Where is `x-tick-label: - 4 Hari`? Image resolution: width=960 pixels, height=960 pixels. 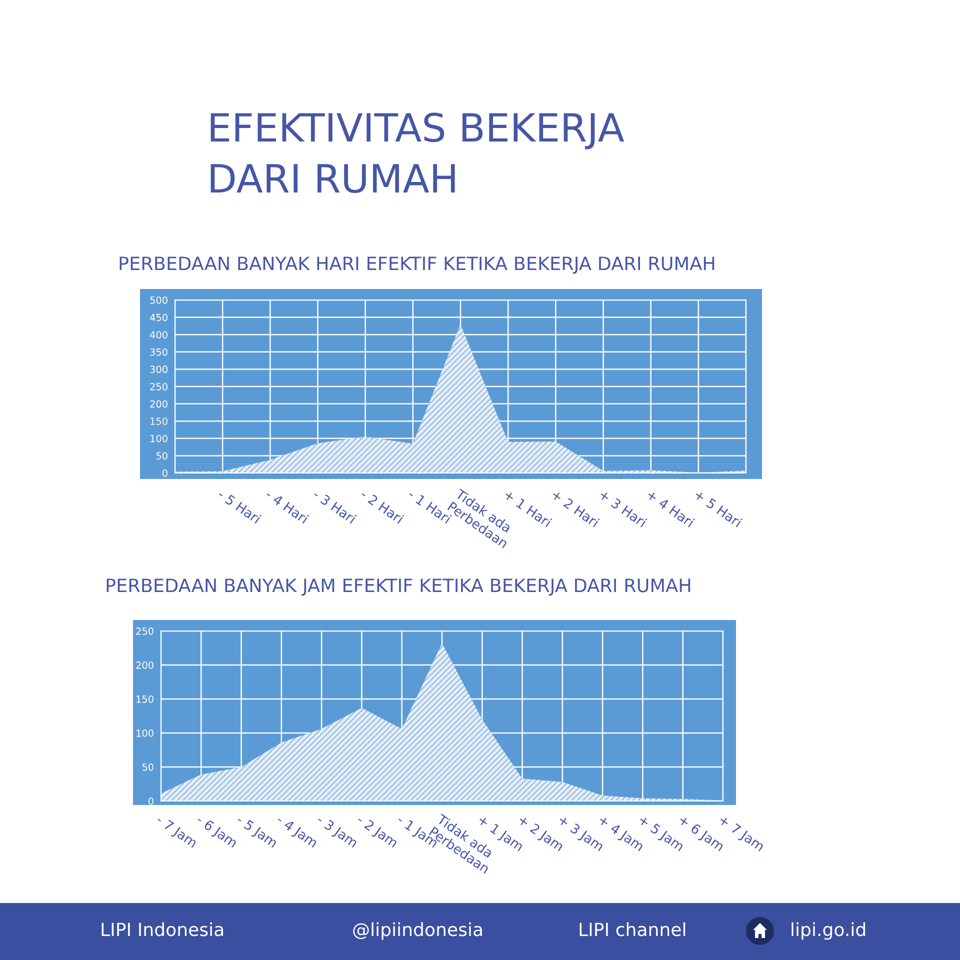
x-tick-label: - 4 Hari is located at coordinates (286, 506).